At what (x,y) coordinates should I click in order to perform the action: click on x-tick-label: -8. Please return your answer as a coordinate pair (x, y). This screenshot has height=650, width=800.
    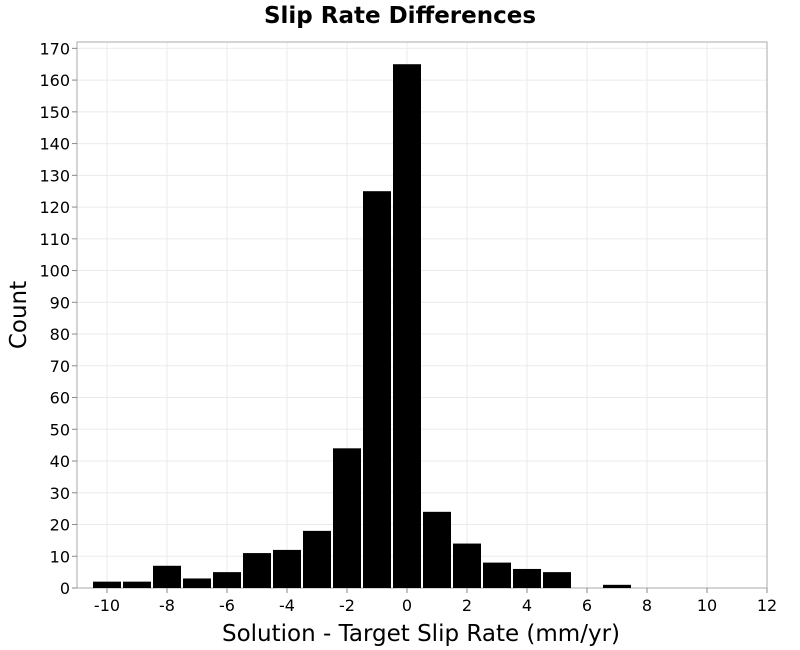
    Looking at the image, I should click on (167, 605).